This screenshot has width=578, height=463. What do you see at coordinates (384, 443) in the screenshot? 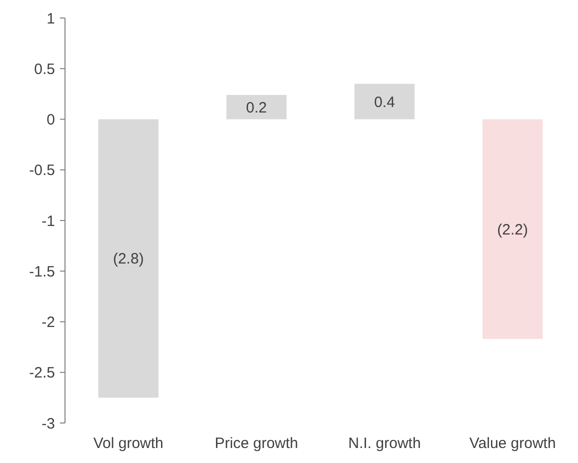
I see `x-tick-label: N.I. growth` at bounding box center [384, 443].